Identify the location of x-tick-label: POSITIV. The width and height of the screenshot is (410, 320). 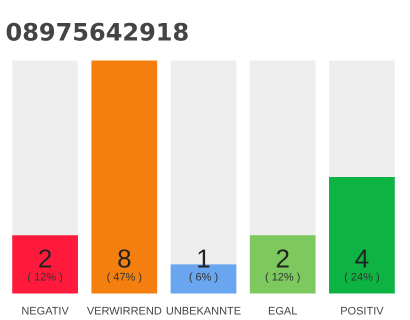
(362, 312).